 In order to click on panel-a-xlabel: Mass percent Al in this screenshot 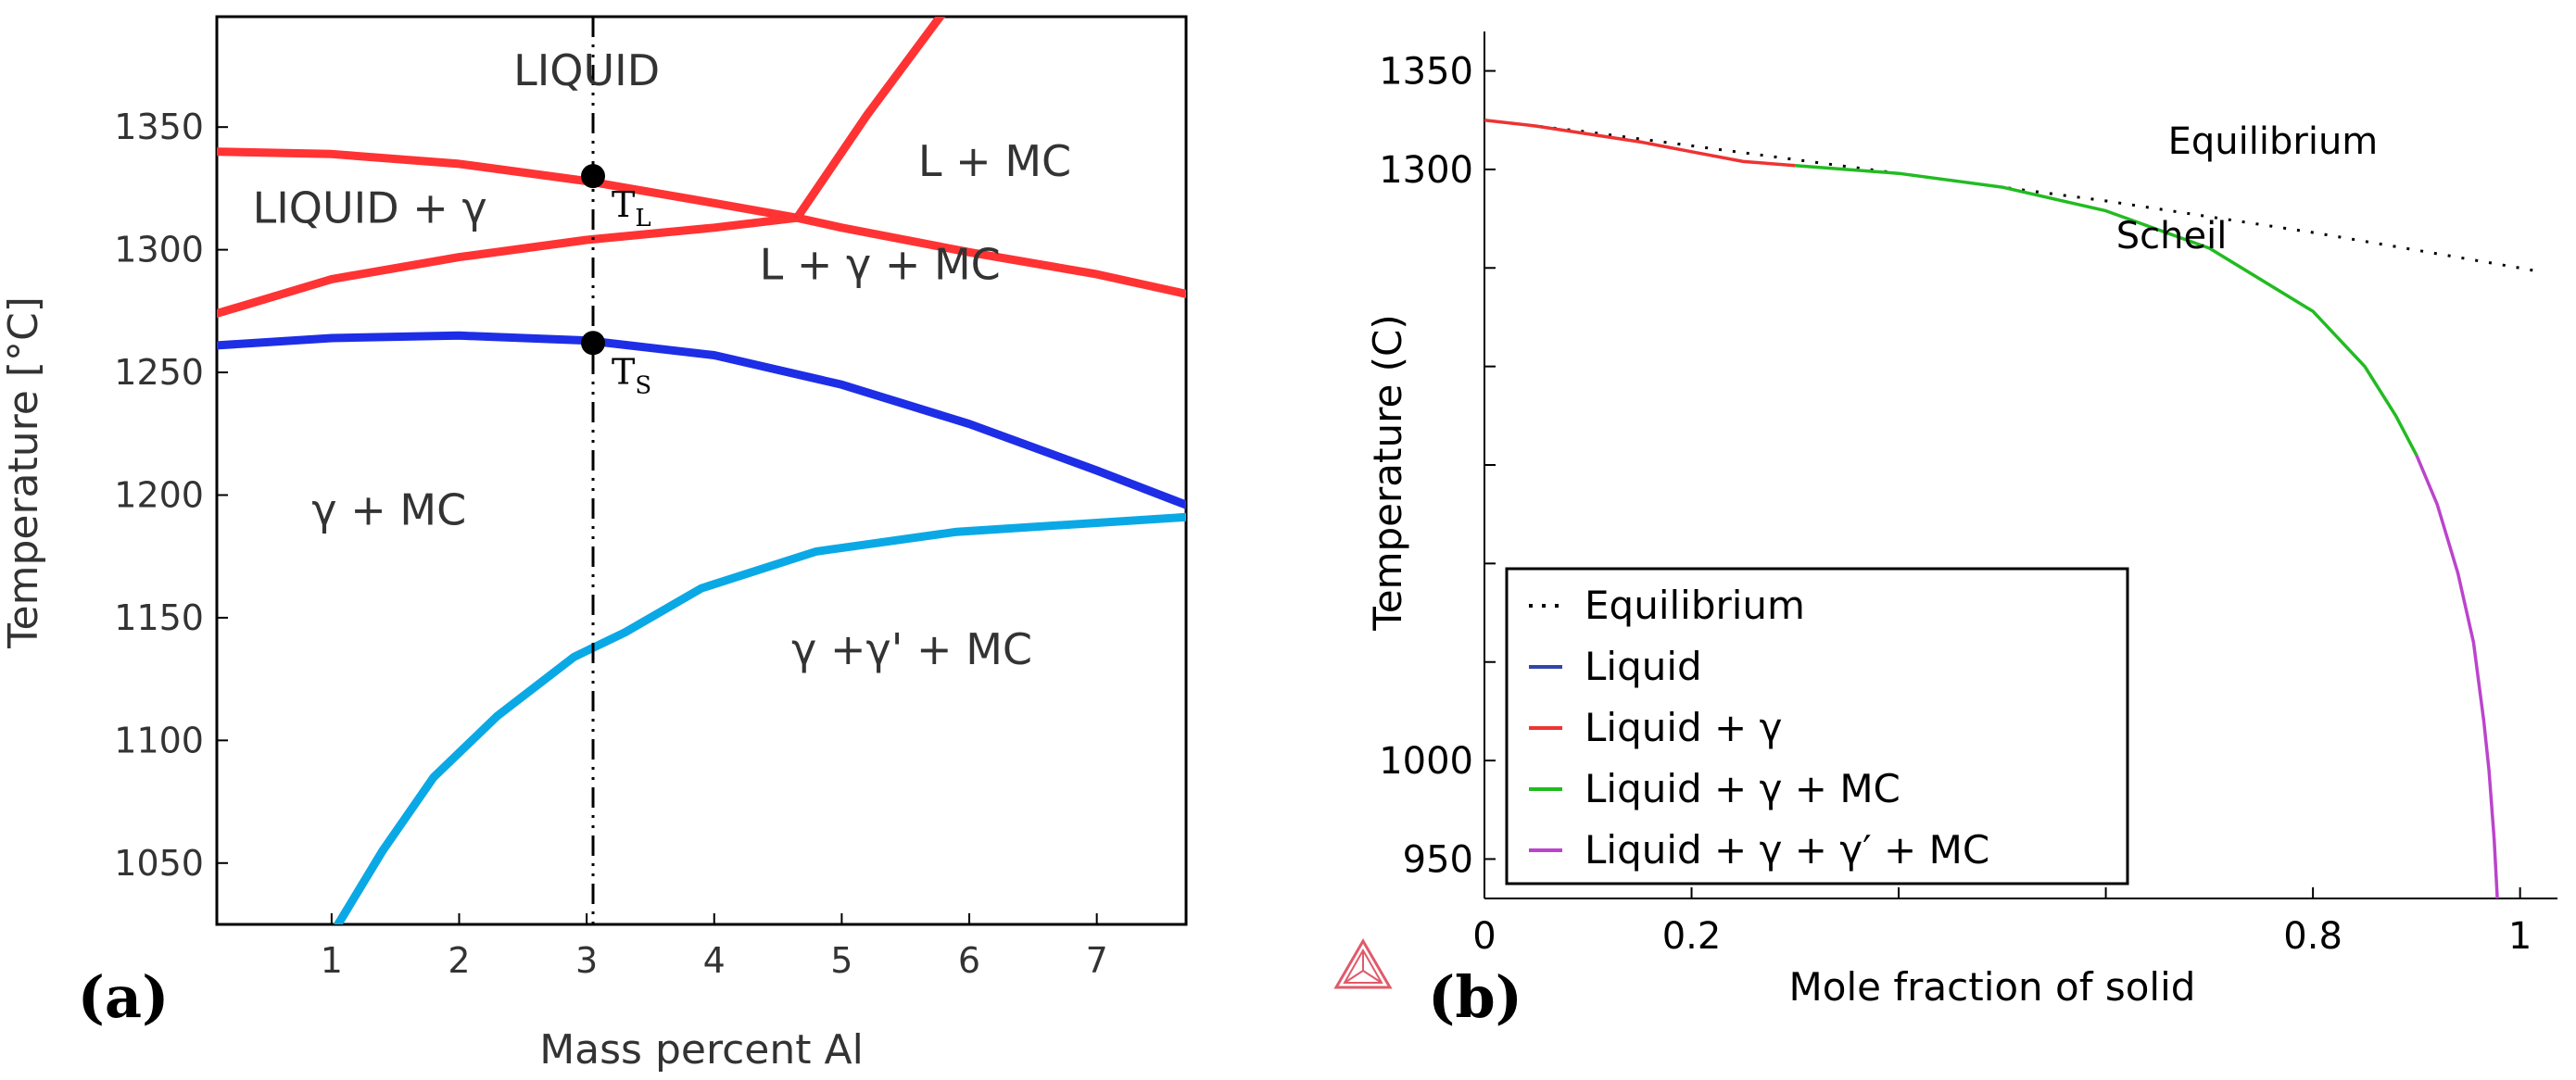, I will do `click(701, 1050)`.